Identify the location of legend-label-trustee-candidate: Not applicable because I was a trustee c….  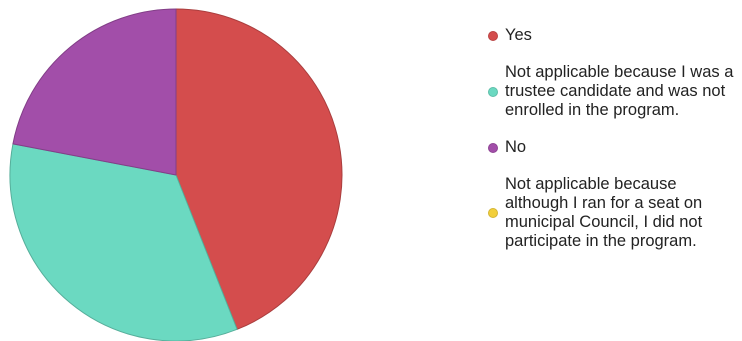
(619, 91).